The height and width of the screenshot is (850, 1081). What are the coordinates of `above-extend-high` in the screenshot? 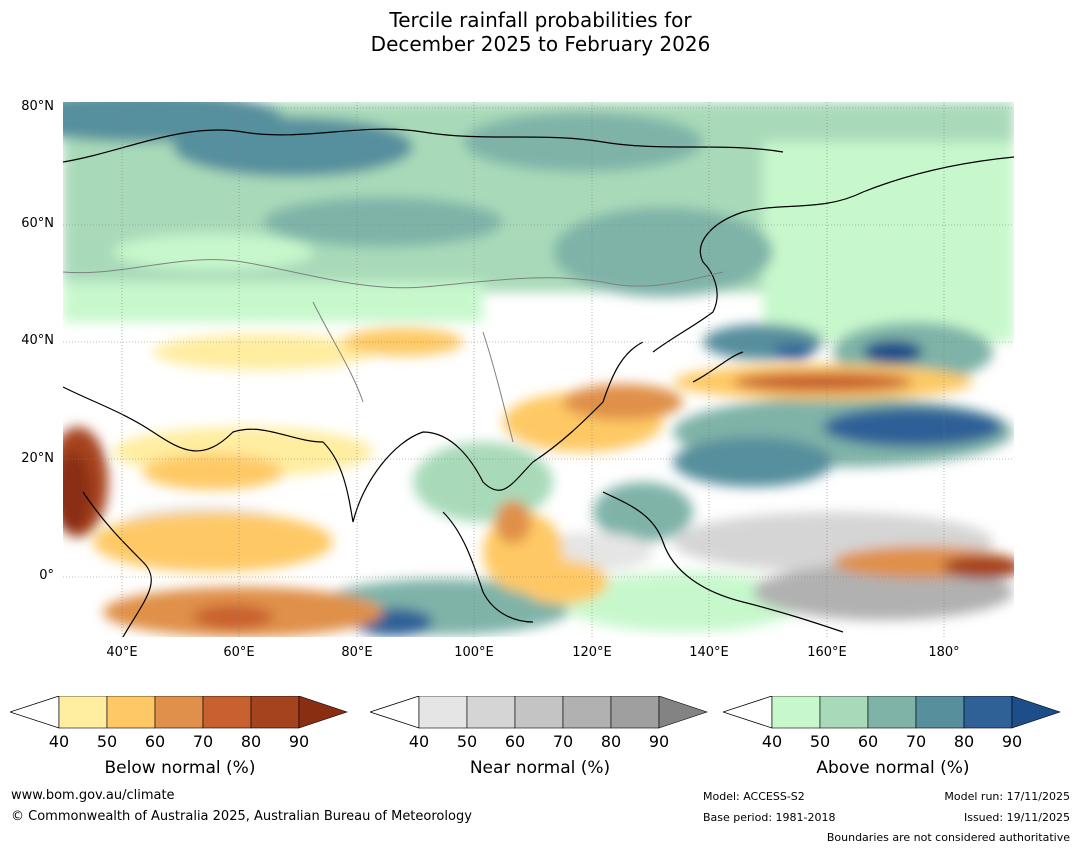 It's located at (1036, 712).